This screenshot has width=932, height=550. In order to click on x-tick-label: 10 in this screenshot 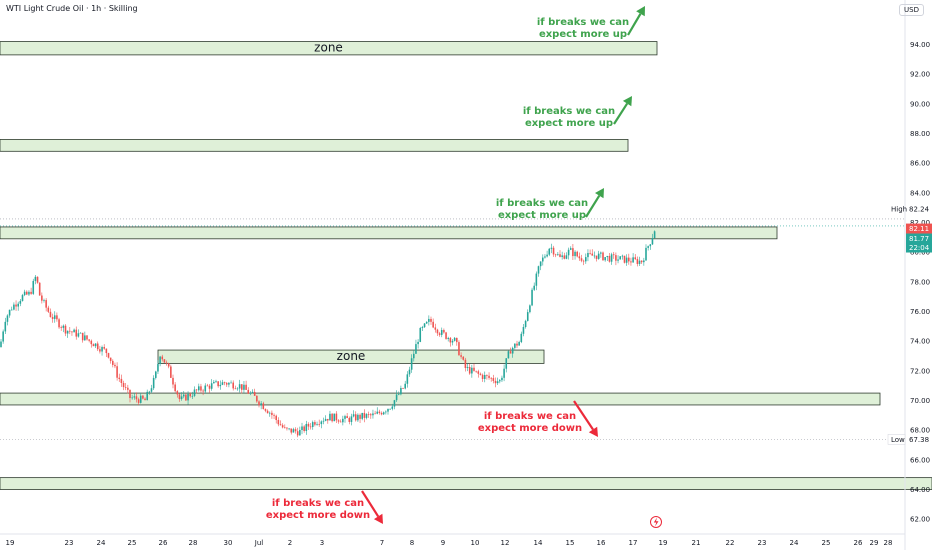, I will do `click(475, 543)`.